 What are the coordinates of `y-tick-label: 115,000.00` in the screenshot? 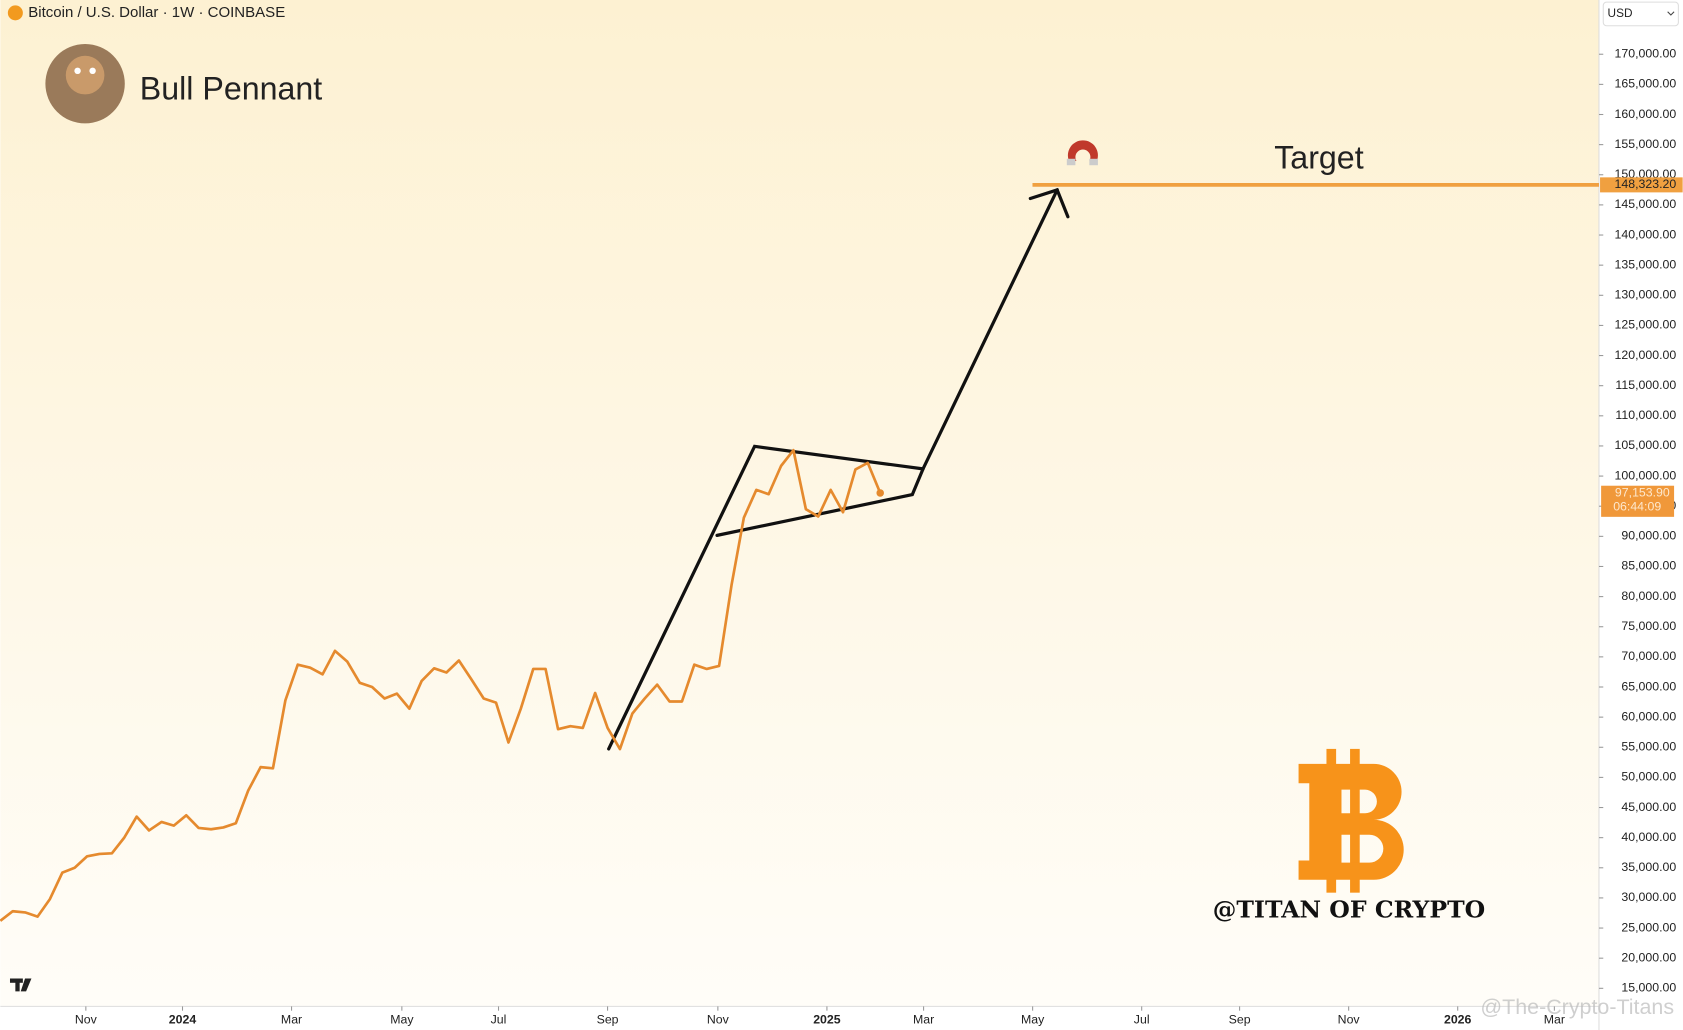 It's located at (1645, 385).